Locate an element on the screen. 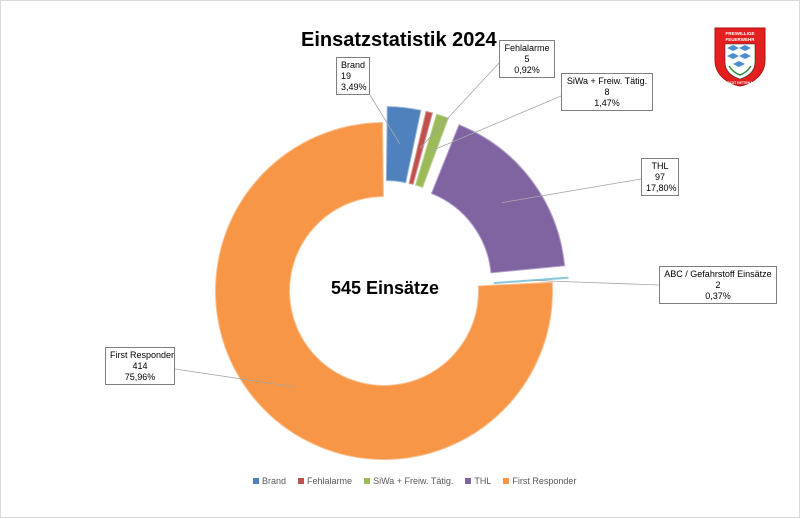 This screenshot has width=800, height=519. leader-line-abc is located at coordinates (595, 282).